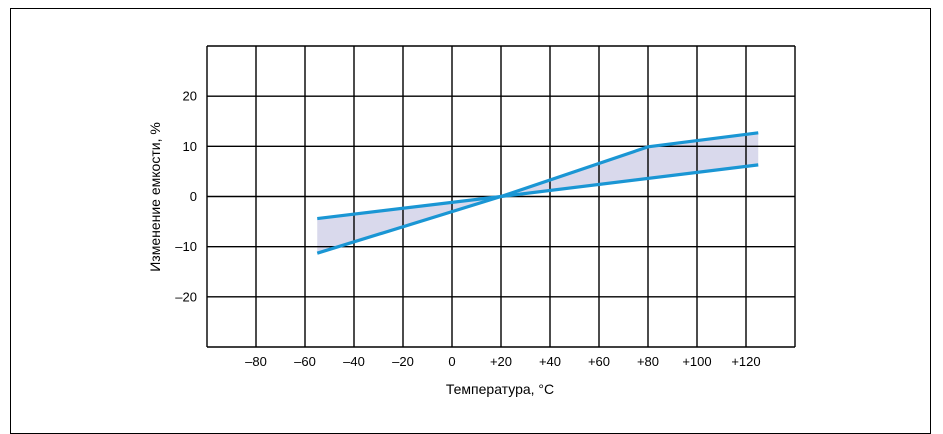 The image size is (943, 434). I want to click on x-tick-label: +100, so click(696, 361).